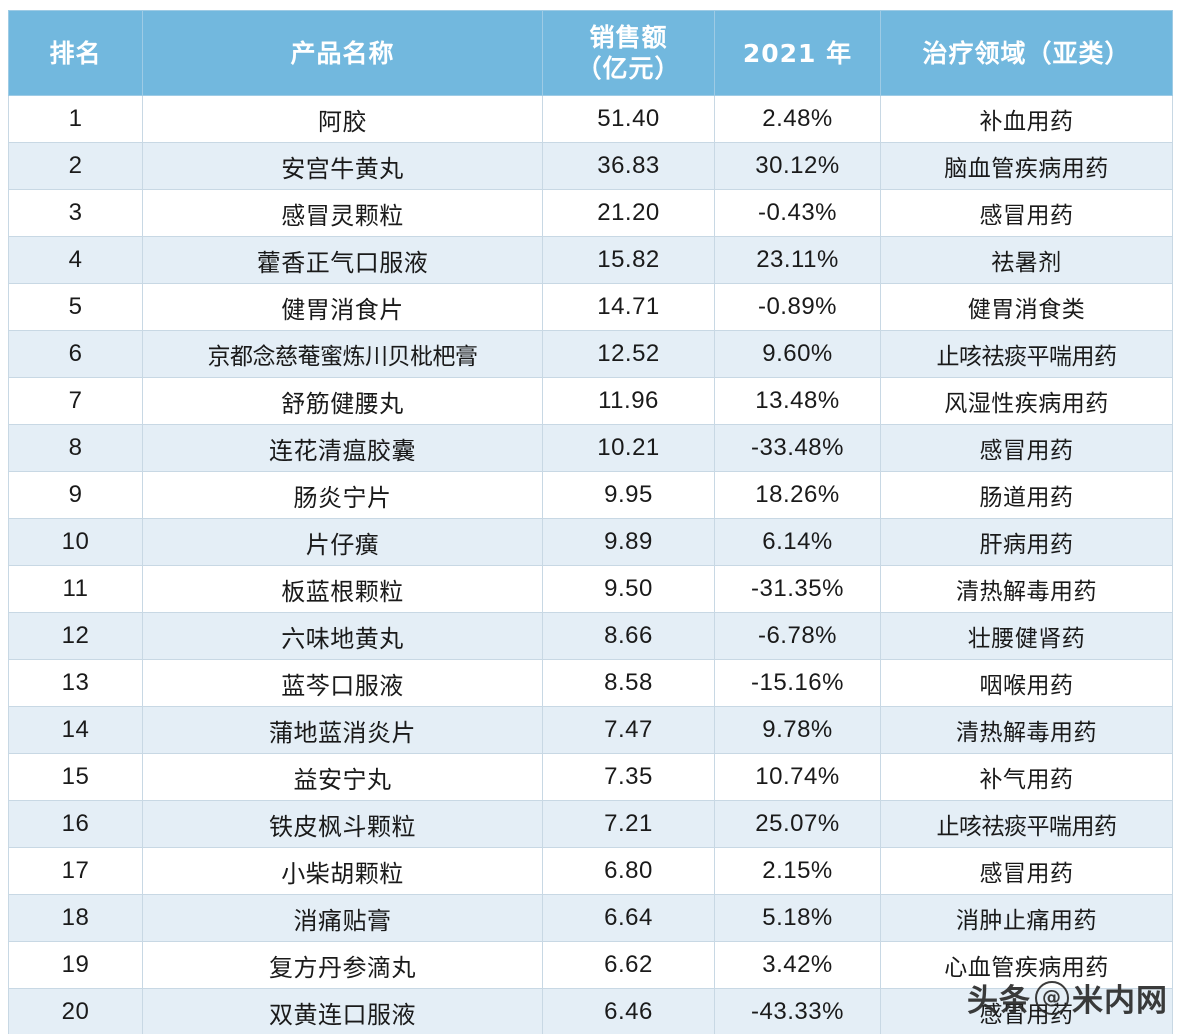  What do you see at coordinates (797, 871) in the screenshot?
I see `cell-growth-rate: 2.15%` at bounding box center [797, 871].